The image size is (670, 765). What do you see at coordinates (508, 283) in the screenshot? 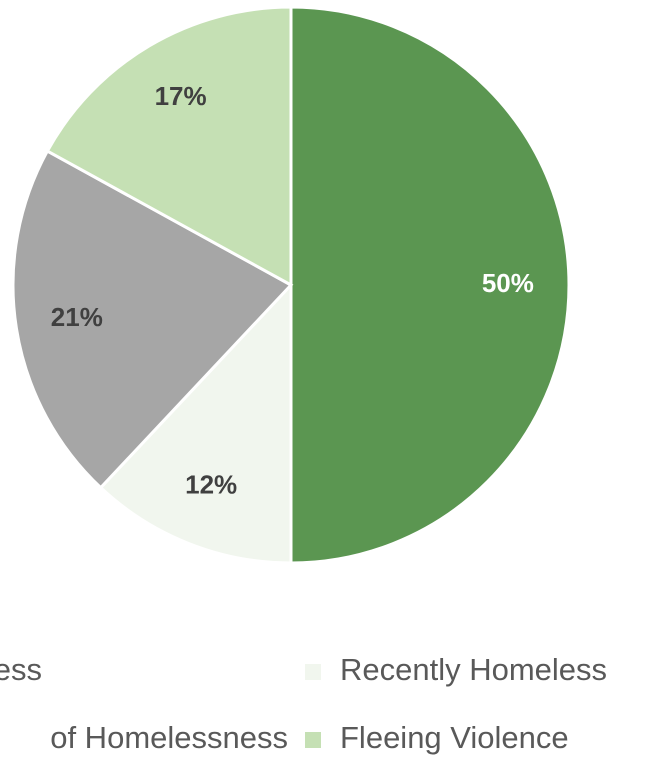
I see `data-label: 50%` at bounding box center [508, 283].